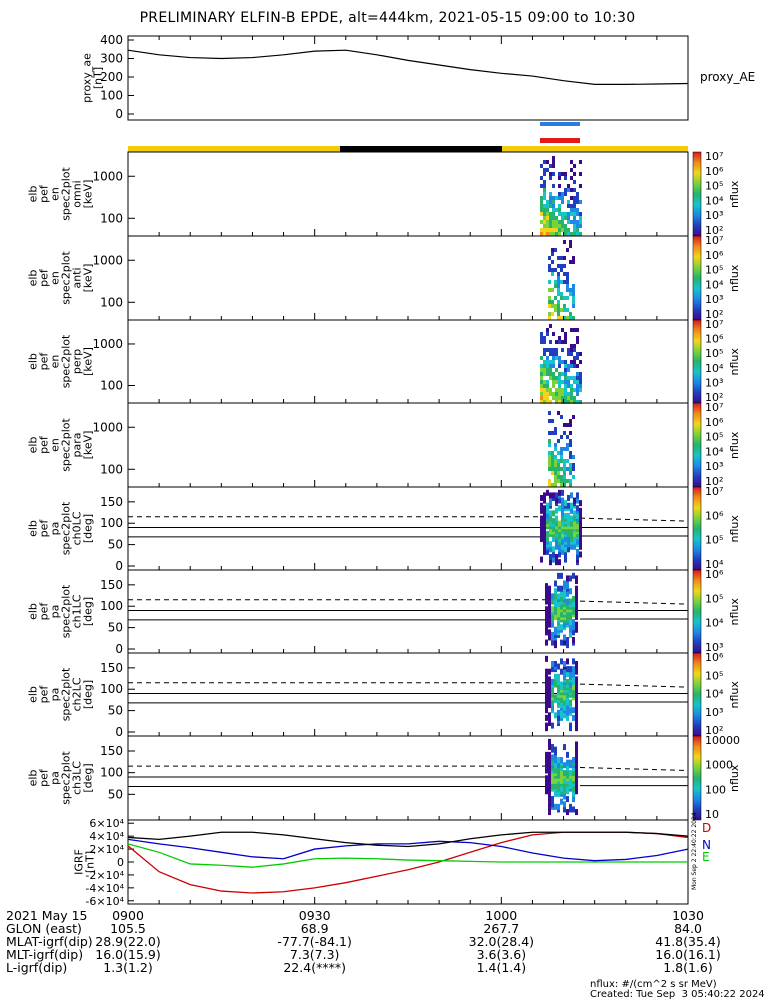  Describe the element at coordinates (111, 502) in the screenshot. I see `spec-ytick-label: 150` at that location.